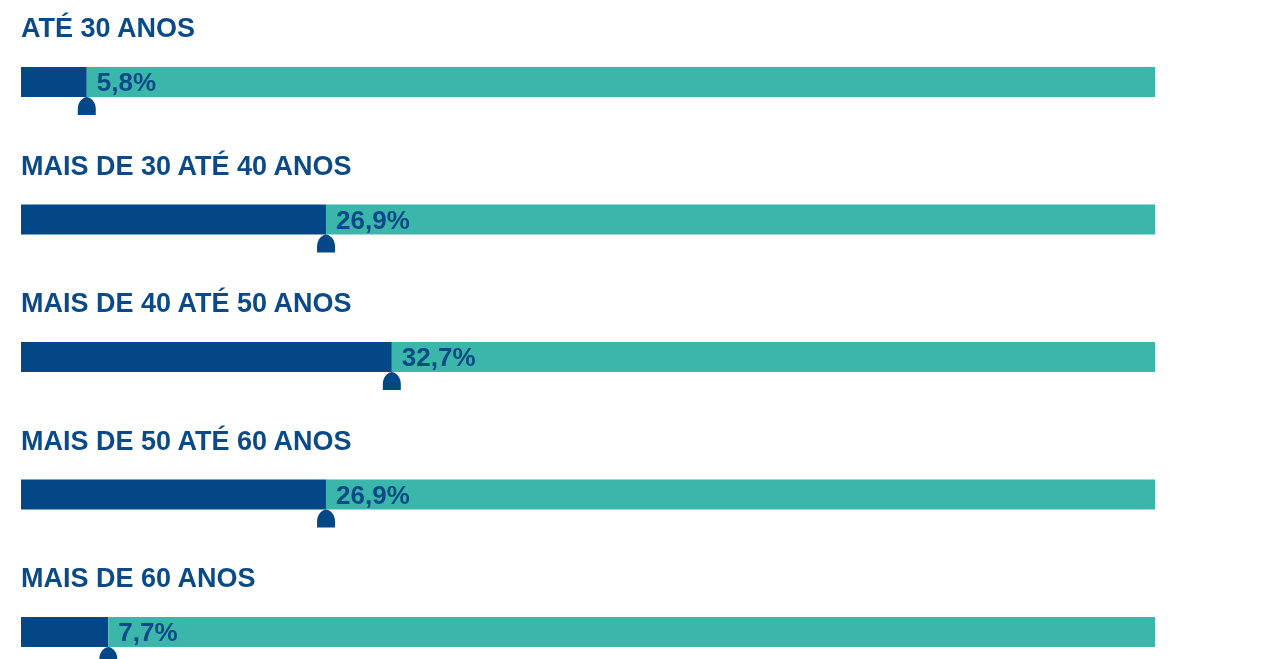 Image resolution: width=1284 pixels, height=659 pixels. What do you see at coordinates (186, 440) in the screenshot?
I see `y-tick-label: MAIS DE 50 ATÉ 60 ANOS` at bounding box center [186, 440].